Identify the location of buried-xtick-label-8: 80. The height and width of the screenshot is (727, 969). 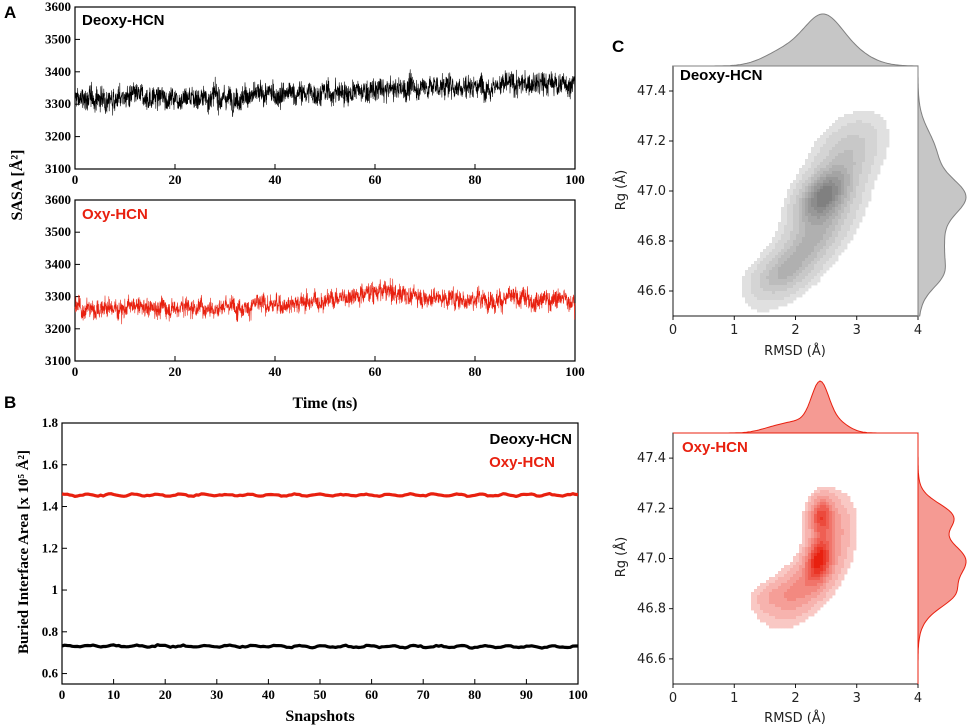
(474, 694).